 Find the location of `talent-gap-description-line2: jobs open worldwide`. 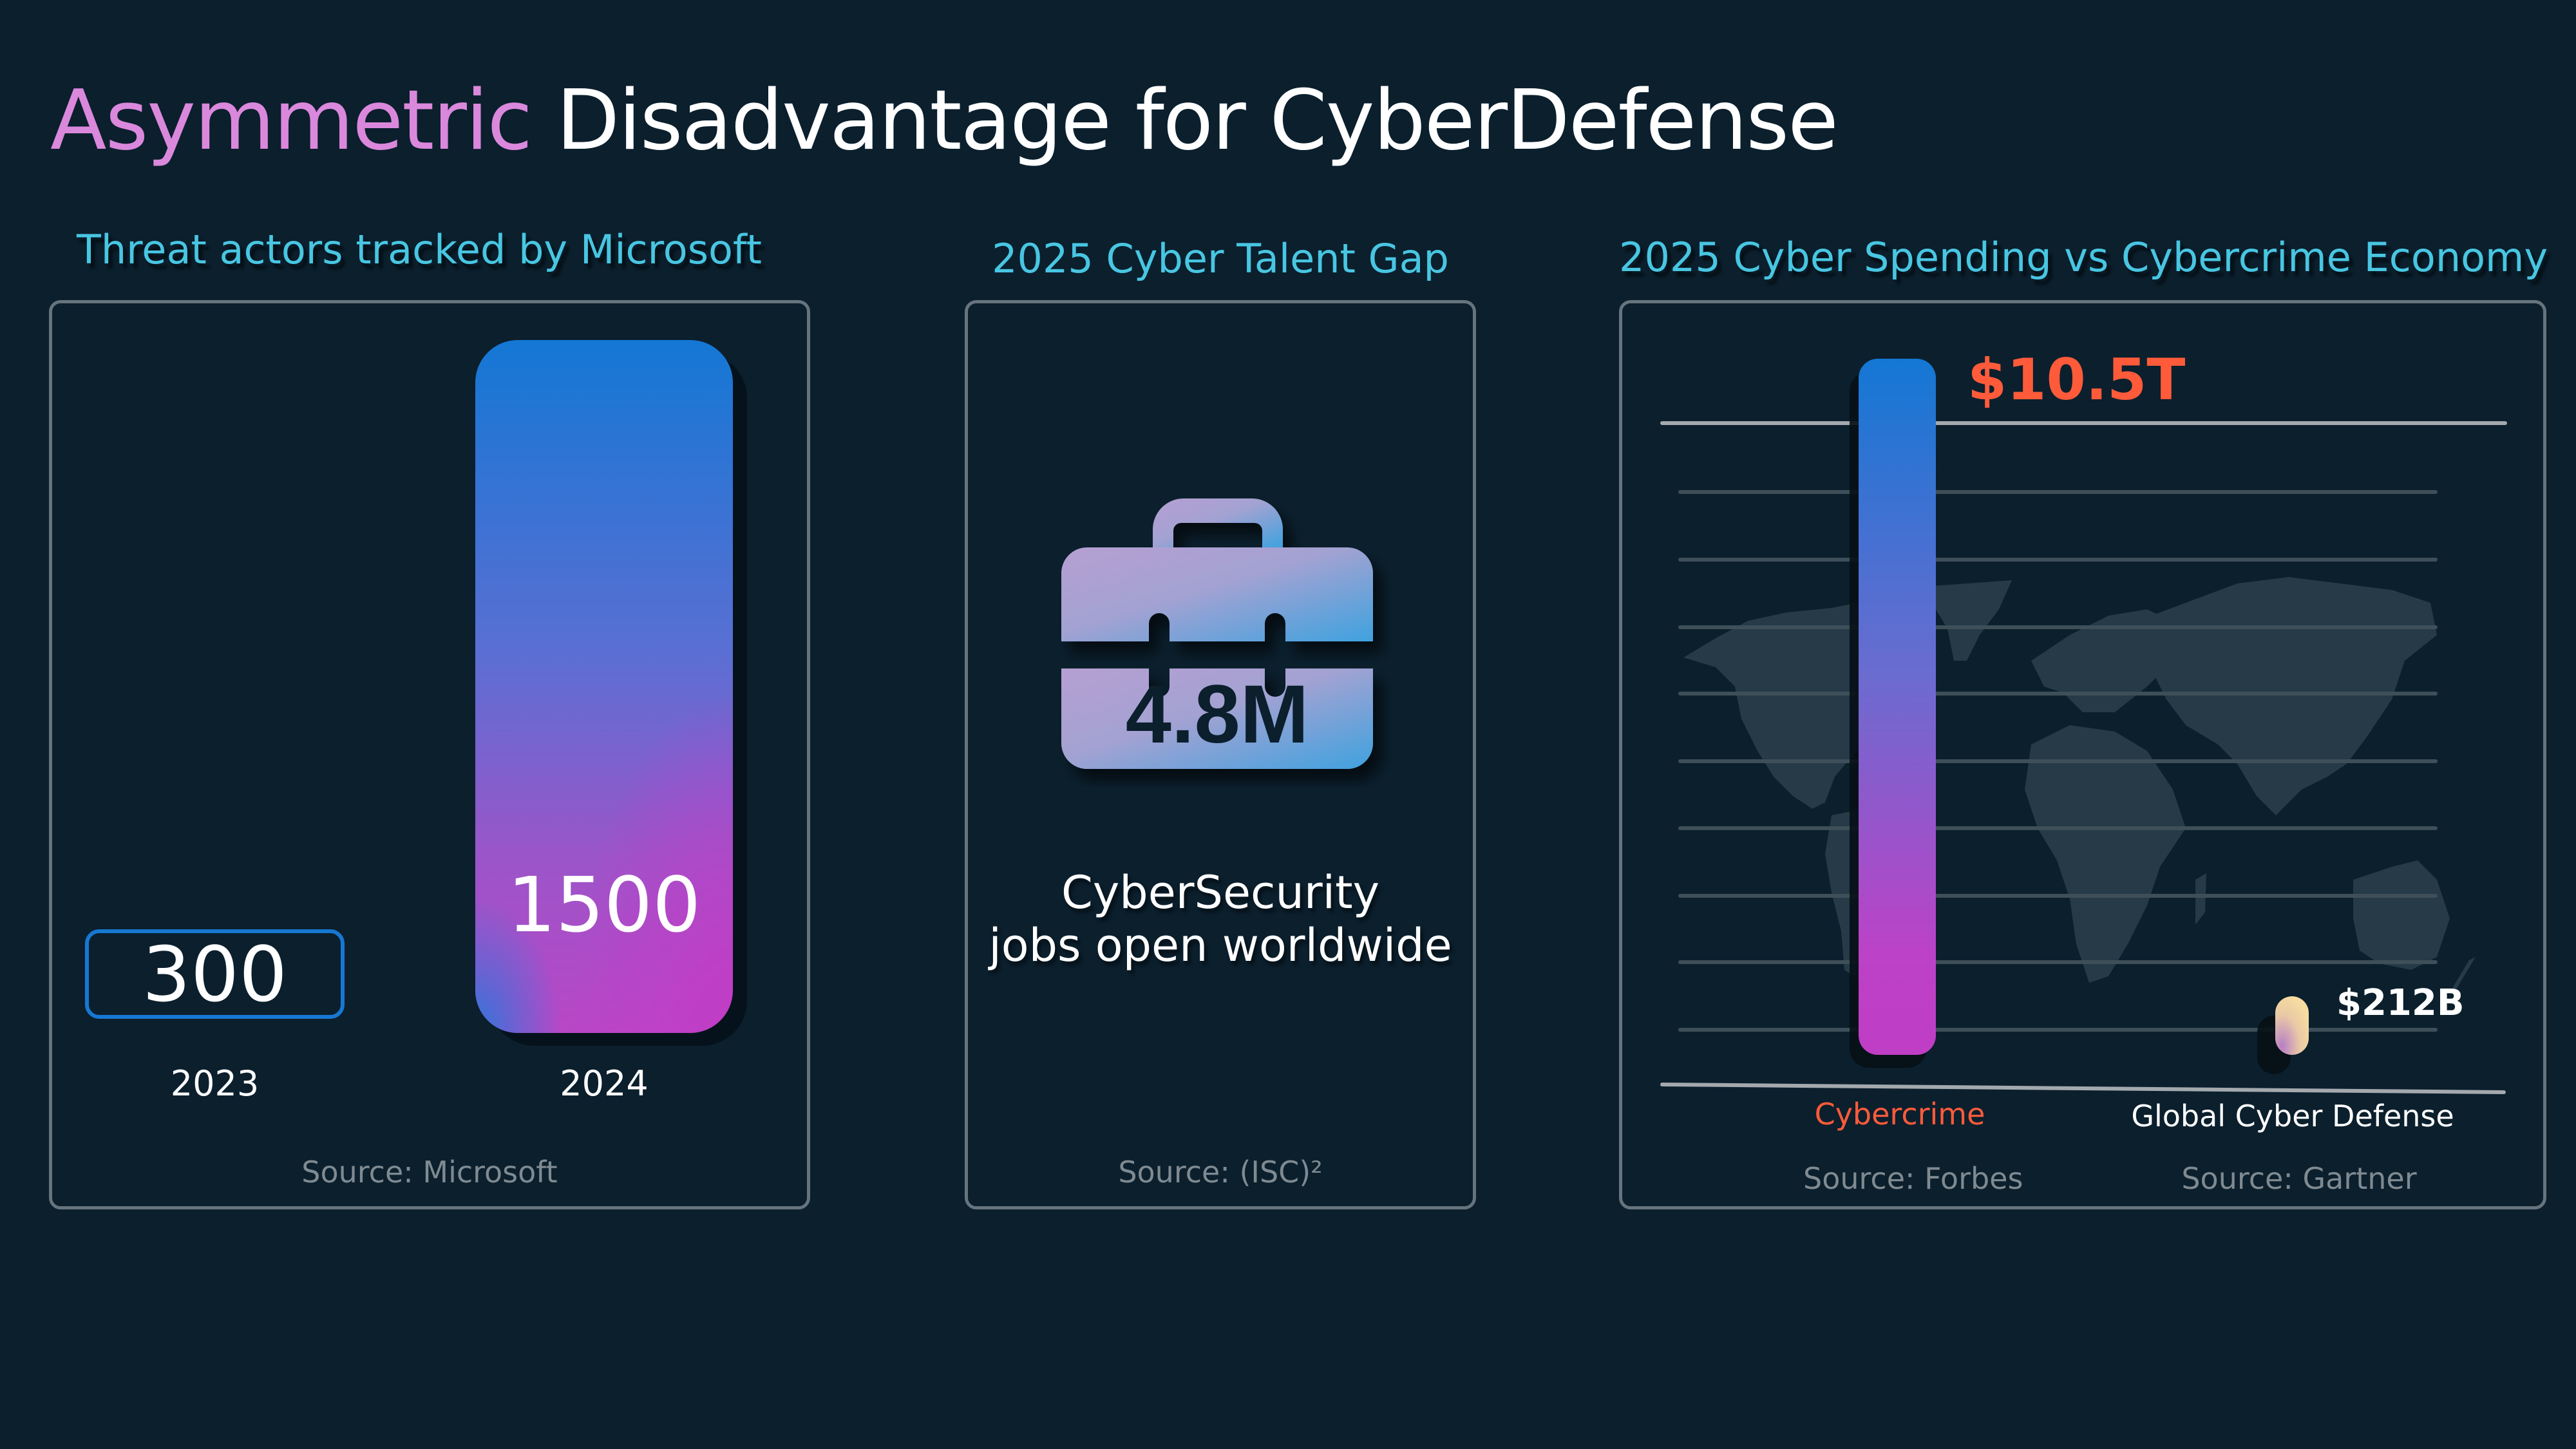

talent-gap-description-line2: jobs open worldwide is located at coordinates (1221, 945).